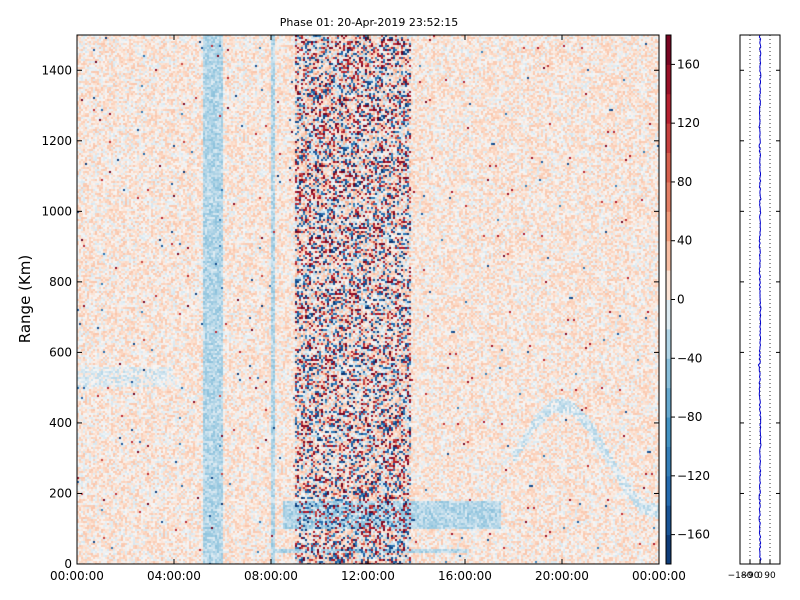 The width and height of the screenshot is (800, 600). I want to click on profile-x-tick-label: 90, so click(770, 576).